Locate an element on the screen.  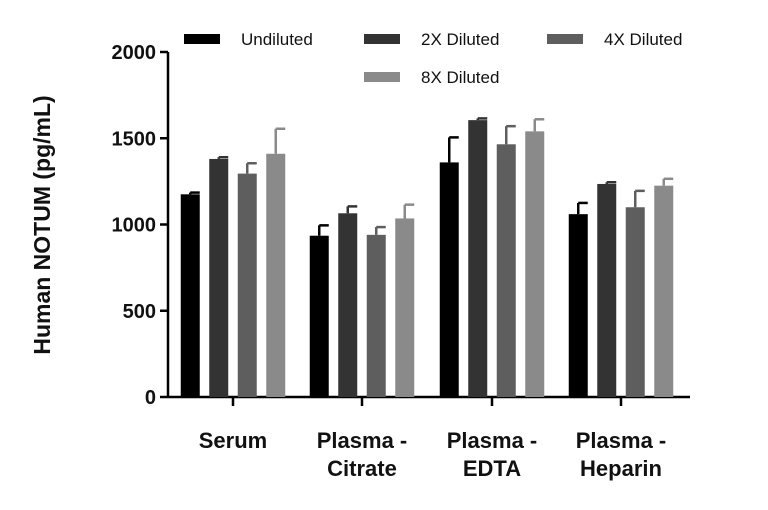
legend-label: Undiluted is located at coordinates (277, 39).